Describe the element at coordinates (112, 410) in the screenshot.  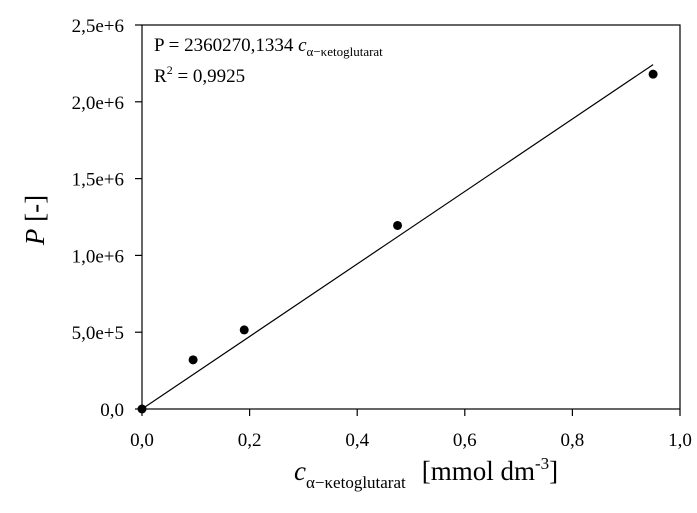
I see `y-tick-label: 0,0` at that location.